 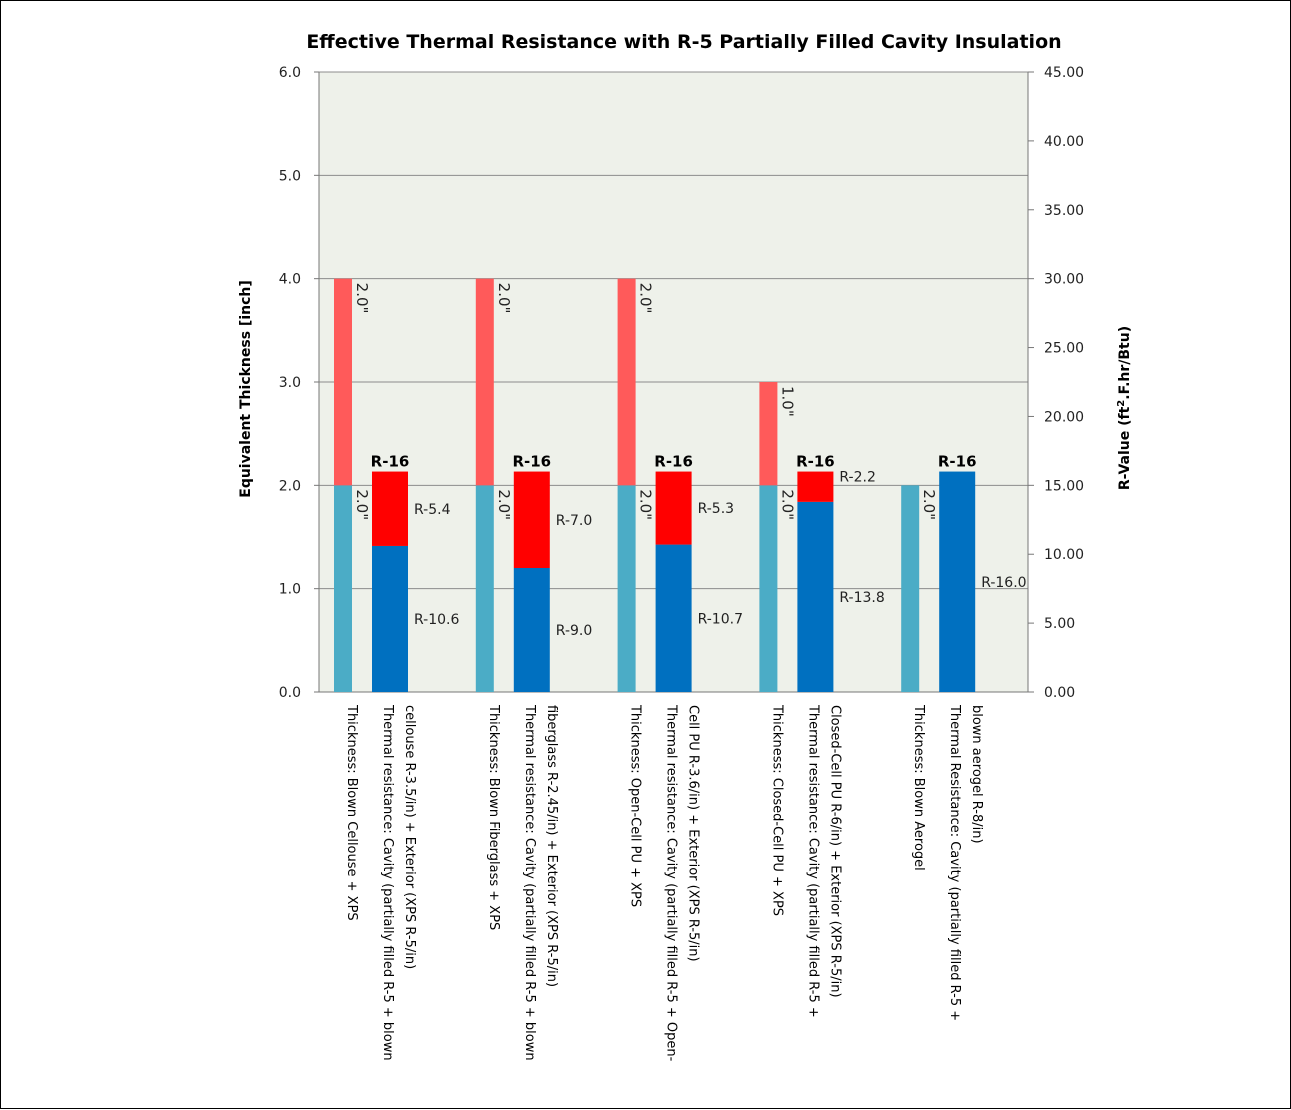 What do you see at coordinates (1064, 417) in the screenshot?
I see `right-tick-label: 20.00` at bounding box center [1064, 417].